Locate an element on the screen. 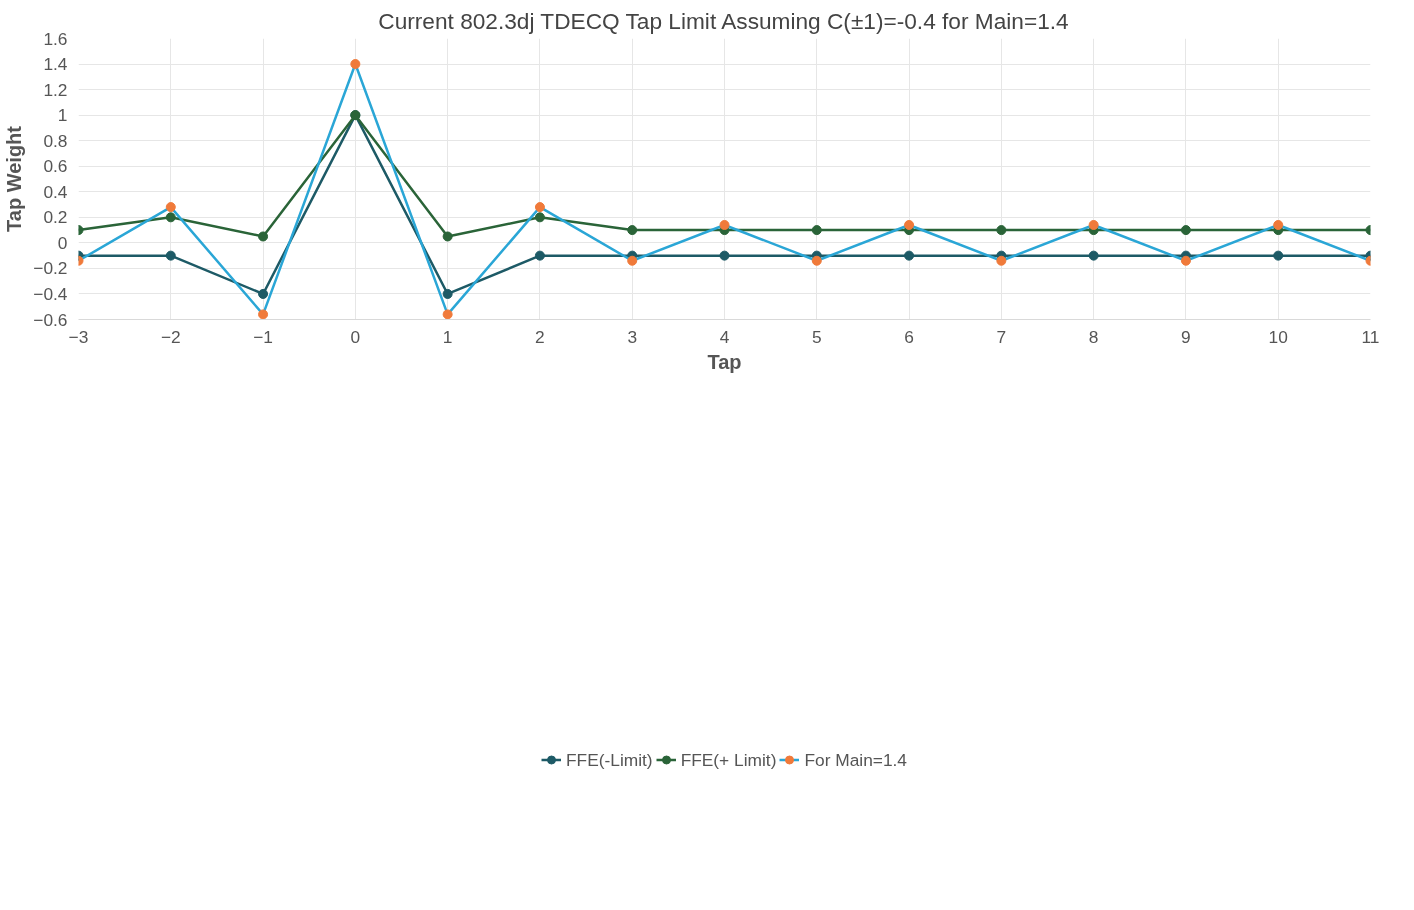  x-tick-label: −2 is located at coordinates (170, 336).